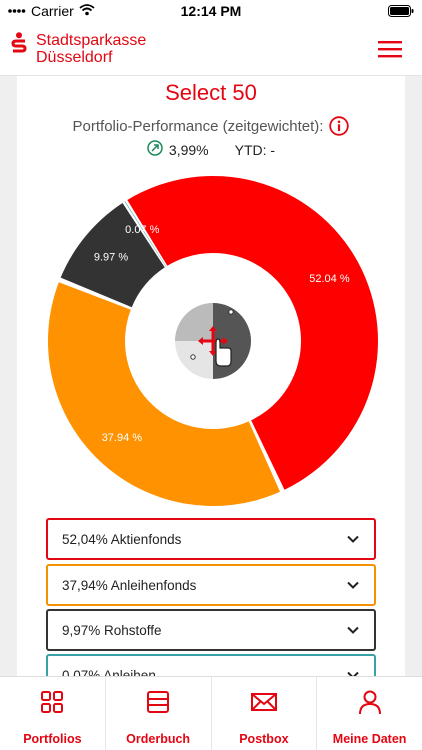  Describe the element at coordinates (211, 585) in the screenshot. I see `legend-row: 37,94% Anleihenfonds` at that location.